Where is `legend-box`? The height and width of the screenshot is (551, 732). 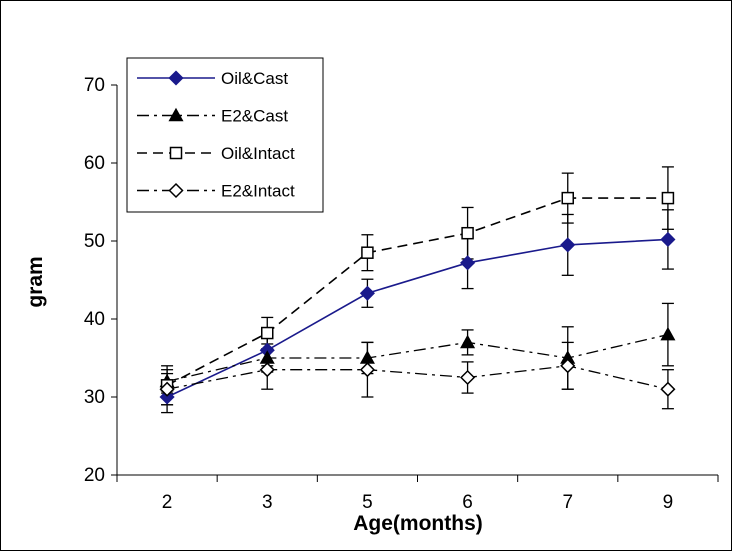 legend-box is located at coordinates (225, 135).